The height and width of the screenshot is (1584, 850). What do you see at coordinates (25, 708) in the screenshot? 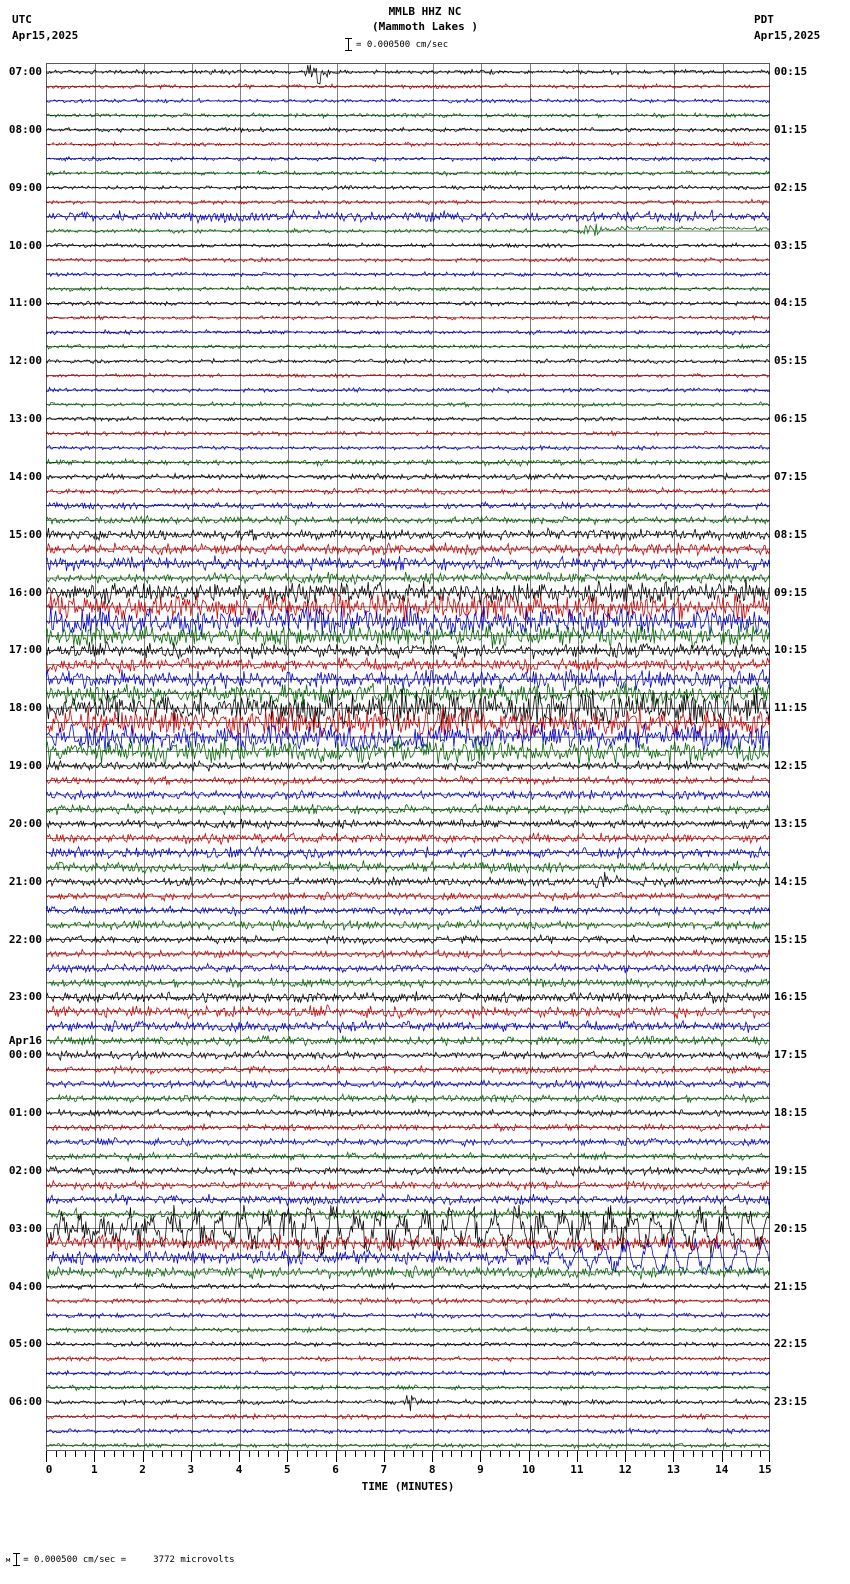
I see `left-time-label: 18:00` at bounding box center [25, 708].